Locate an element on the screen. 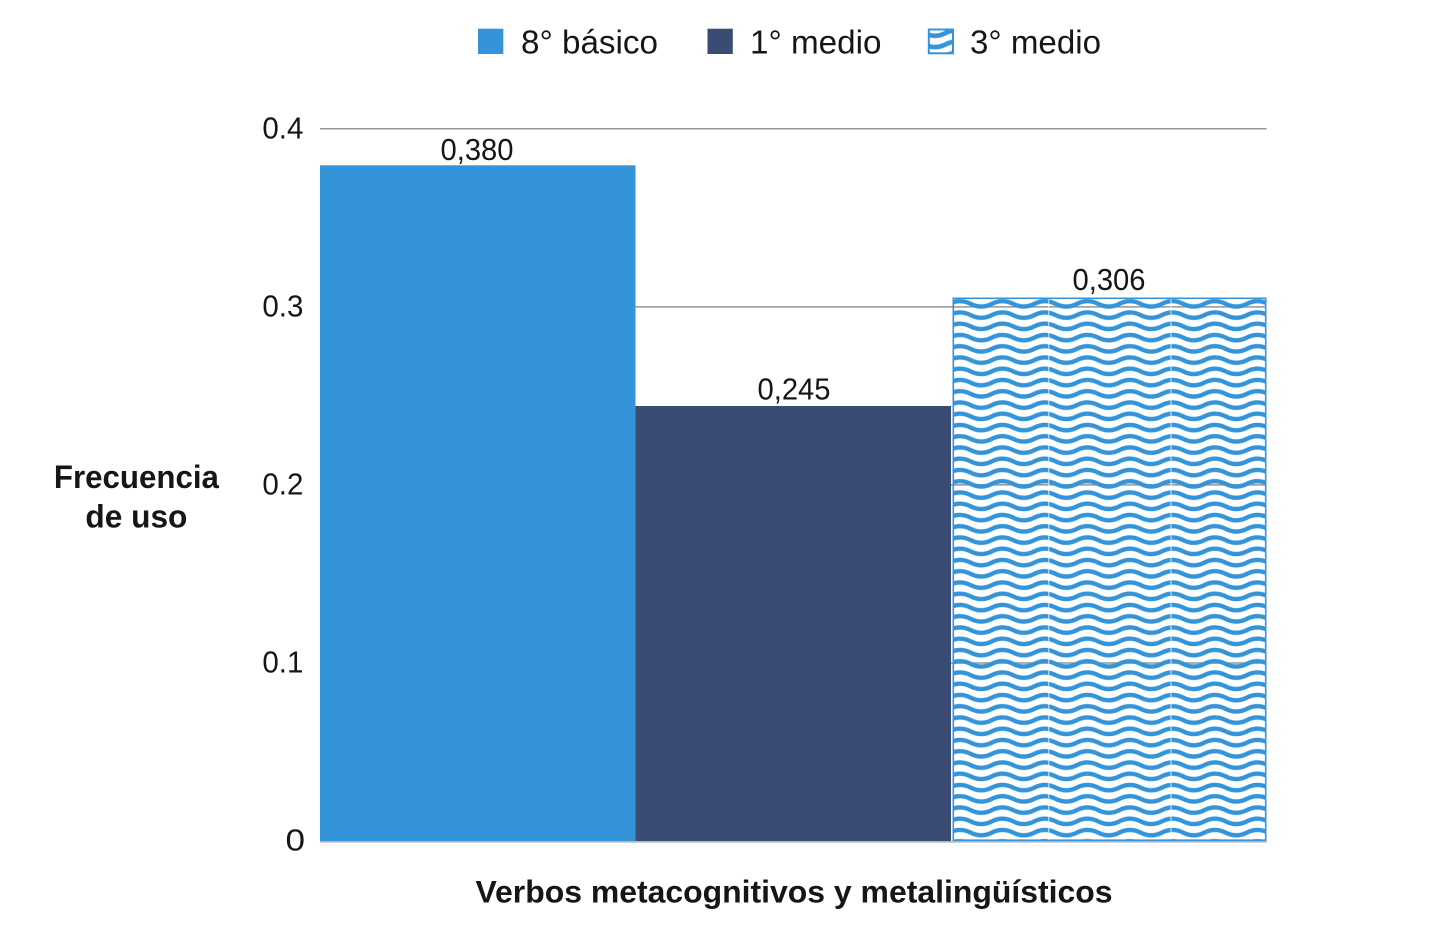  svg-text: 0.4 is located at coordinates (282, 127).